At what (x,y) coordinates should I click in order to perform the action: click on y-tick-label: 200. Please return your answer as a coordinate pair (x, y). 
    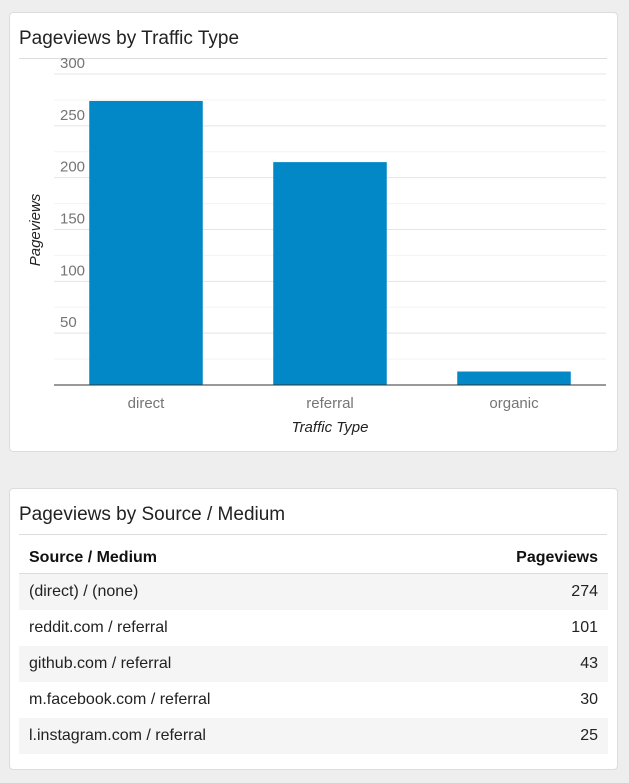
    Looking at the image, I should click on (72, 167).